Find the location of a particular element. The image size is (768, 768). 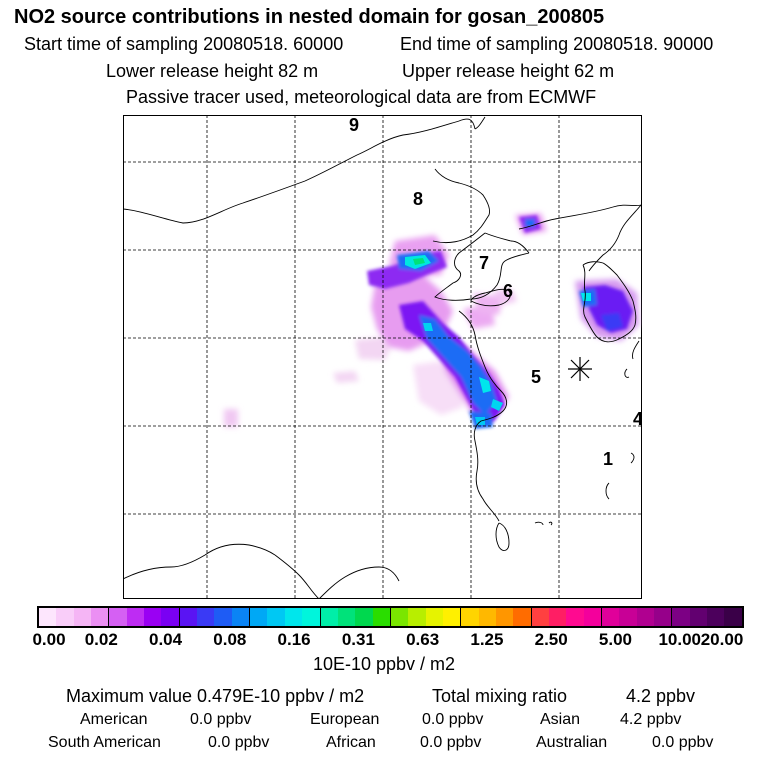

color-scale-tick-label: 0.63 is located at coordinates (423, 639).